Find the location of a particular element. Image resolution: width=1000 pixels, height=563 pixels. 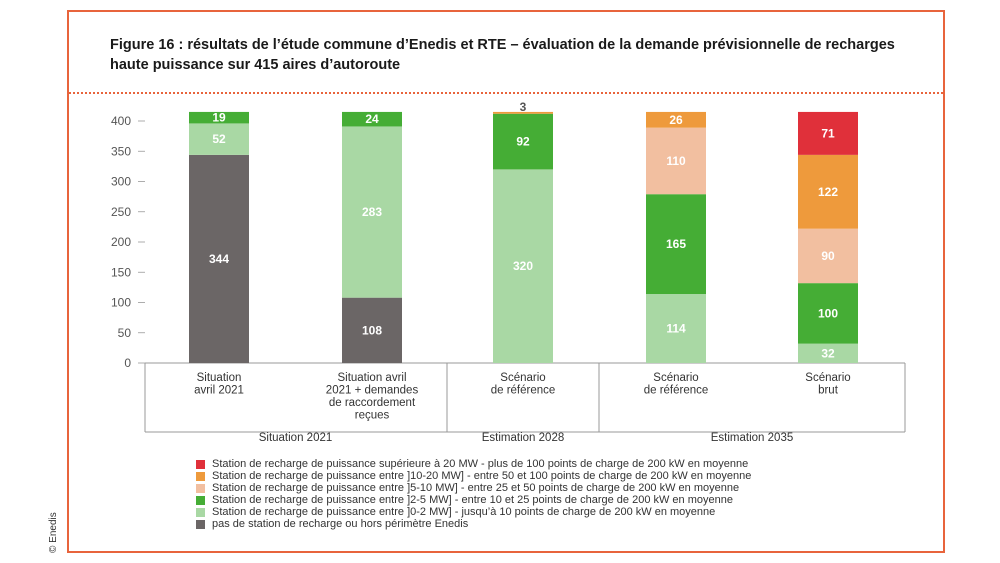

data-label: 26 is located at coordinates (676, 120).